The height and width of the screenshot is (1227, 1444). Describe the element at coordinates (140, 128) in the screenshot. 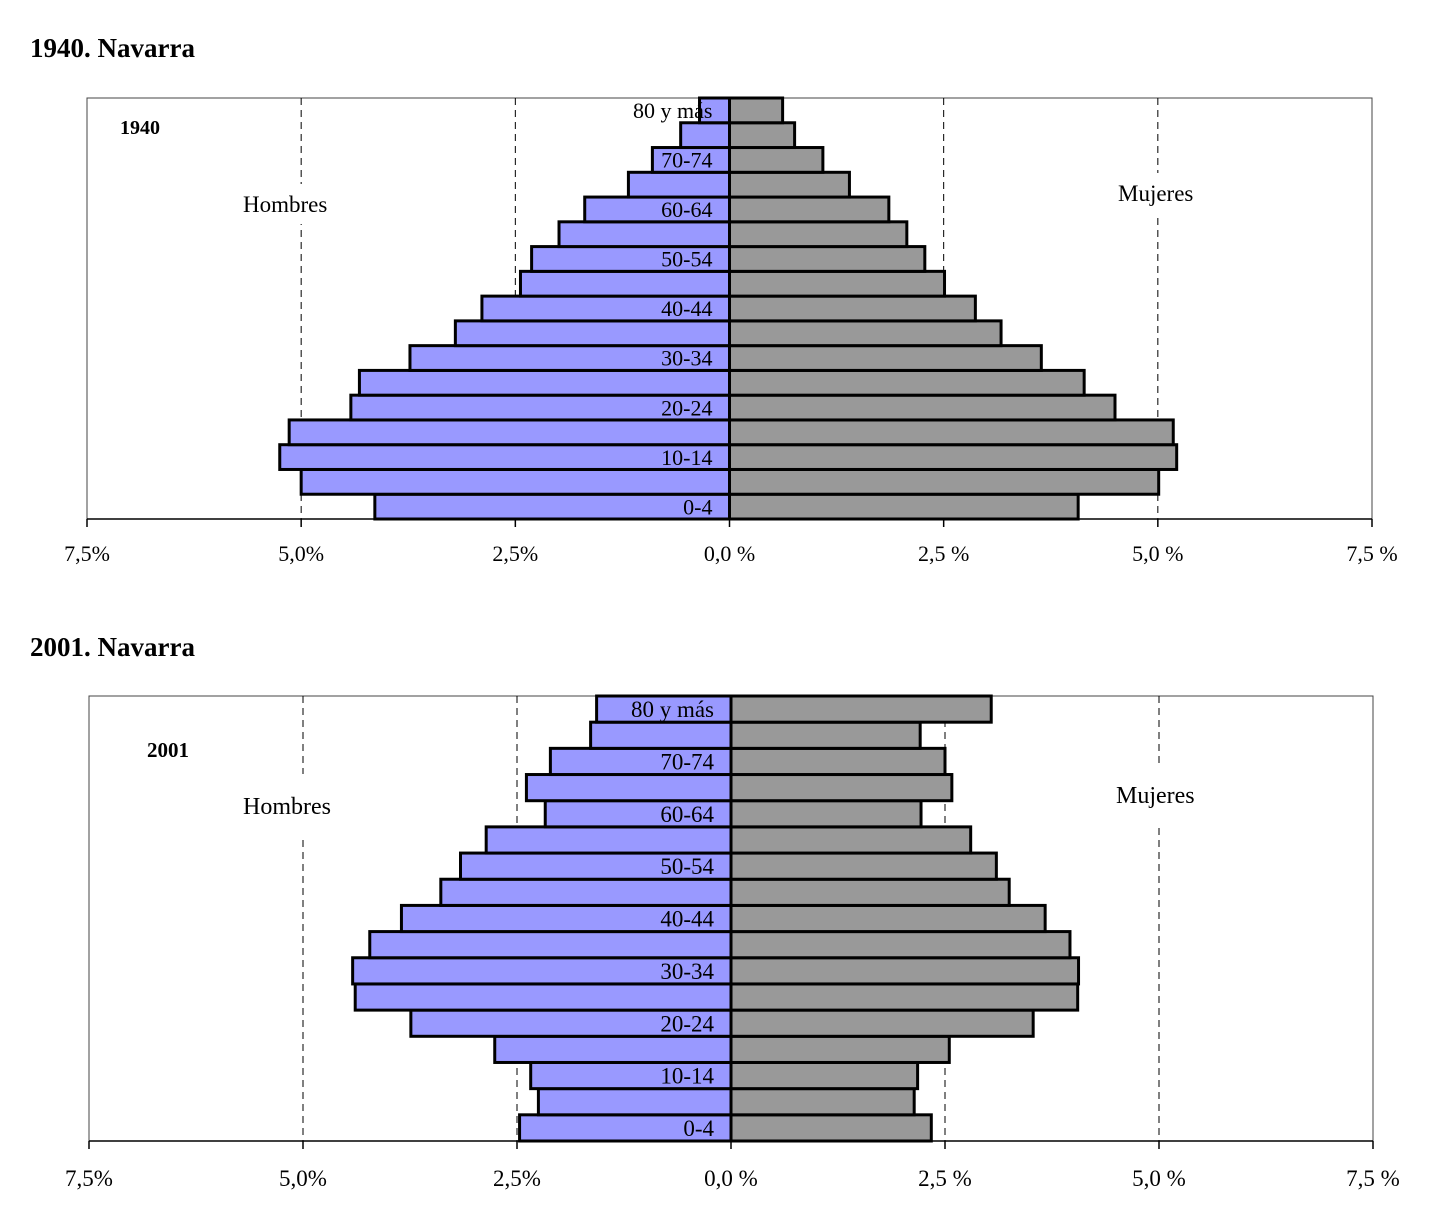

I see `chart-year-label: 1940` at that location.